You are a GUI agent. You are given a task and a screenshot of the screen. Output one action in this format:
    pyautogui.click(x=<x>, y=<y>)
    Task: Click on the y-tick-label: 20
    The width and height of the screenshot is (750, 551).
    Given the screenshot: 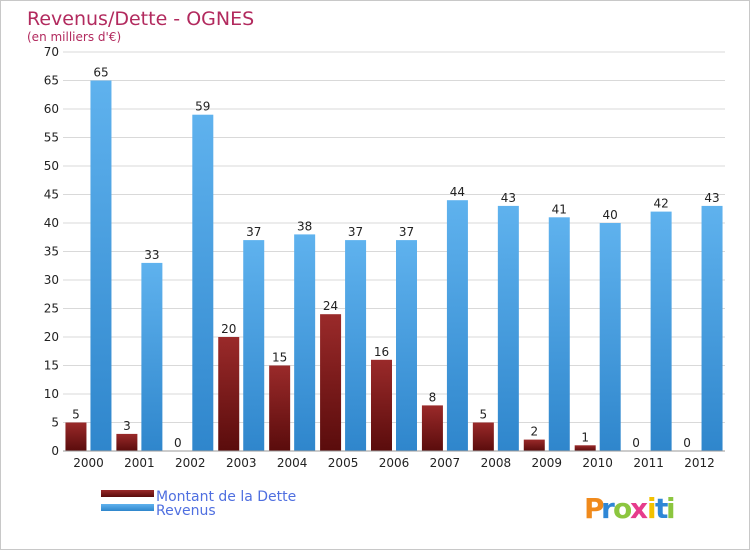 What is the action you would take?
    pyautogui.click(x=51, y=337)
    